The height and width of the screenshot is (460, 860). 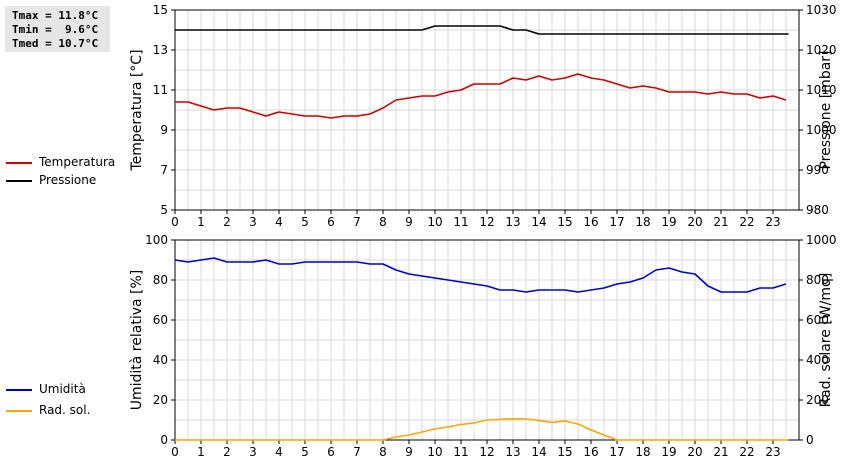 What do you see at coordinates (305, 222) in the screenshot?
I see `top-x-tick-label: 5` at bounding box center [305, 222].